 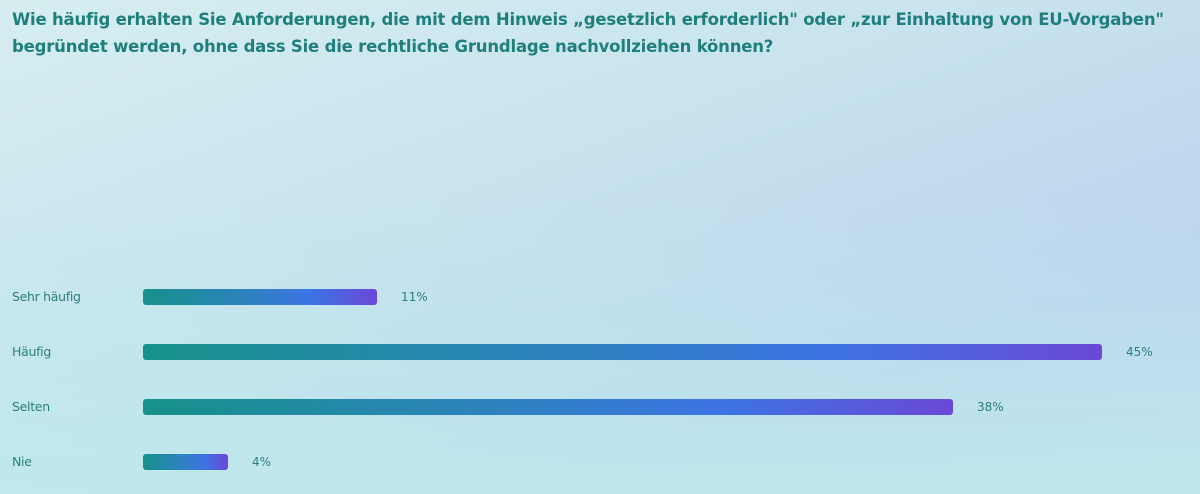 I want to click on value-label: 11%, so click(x=414, y=297).